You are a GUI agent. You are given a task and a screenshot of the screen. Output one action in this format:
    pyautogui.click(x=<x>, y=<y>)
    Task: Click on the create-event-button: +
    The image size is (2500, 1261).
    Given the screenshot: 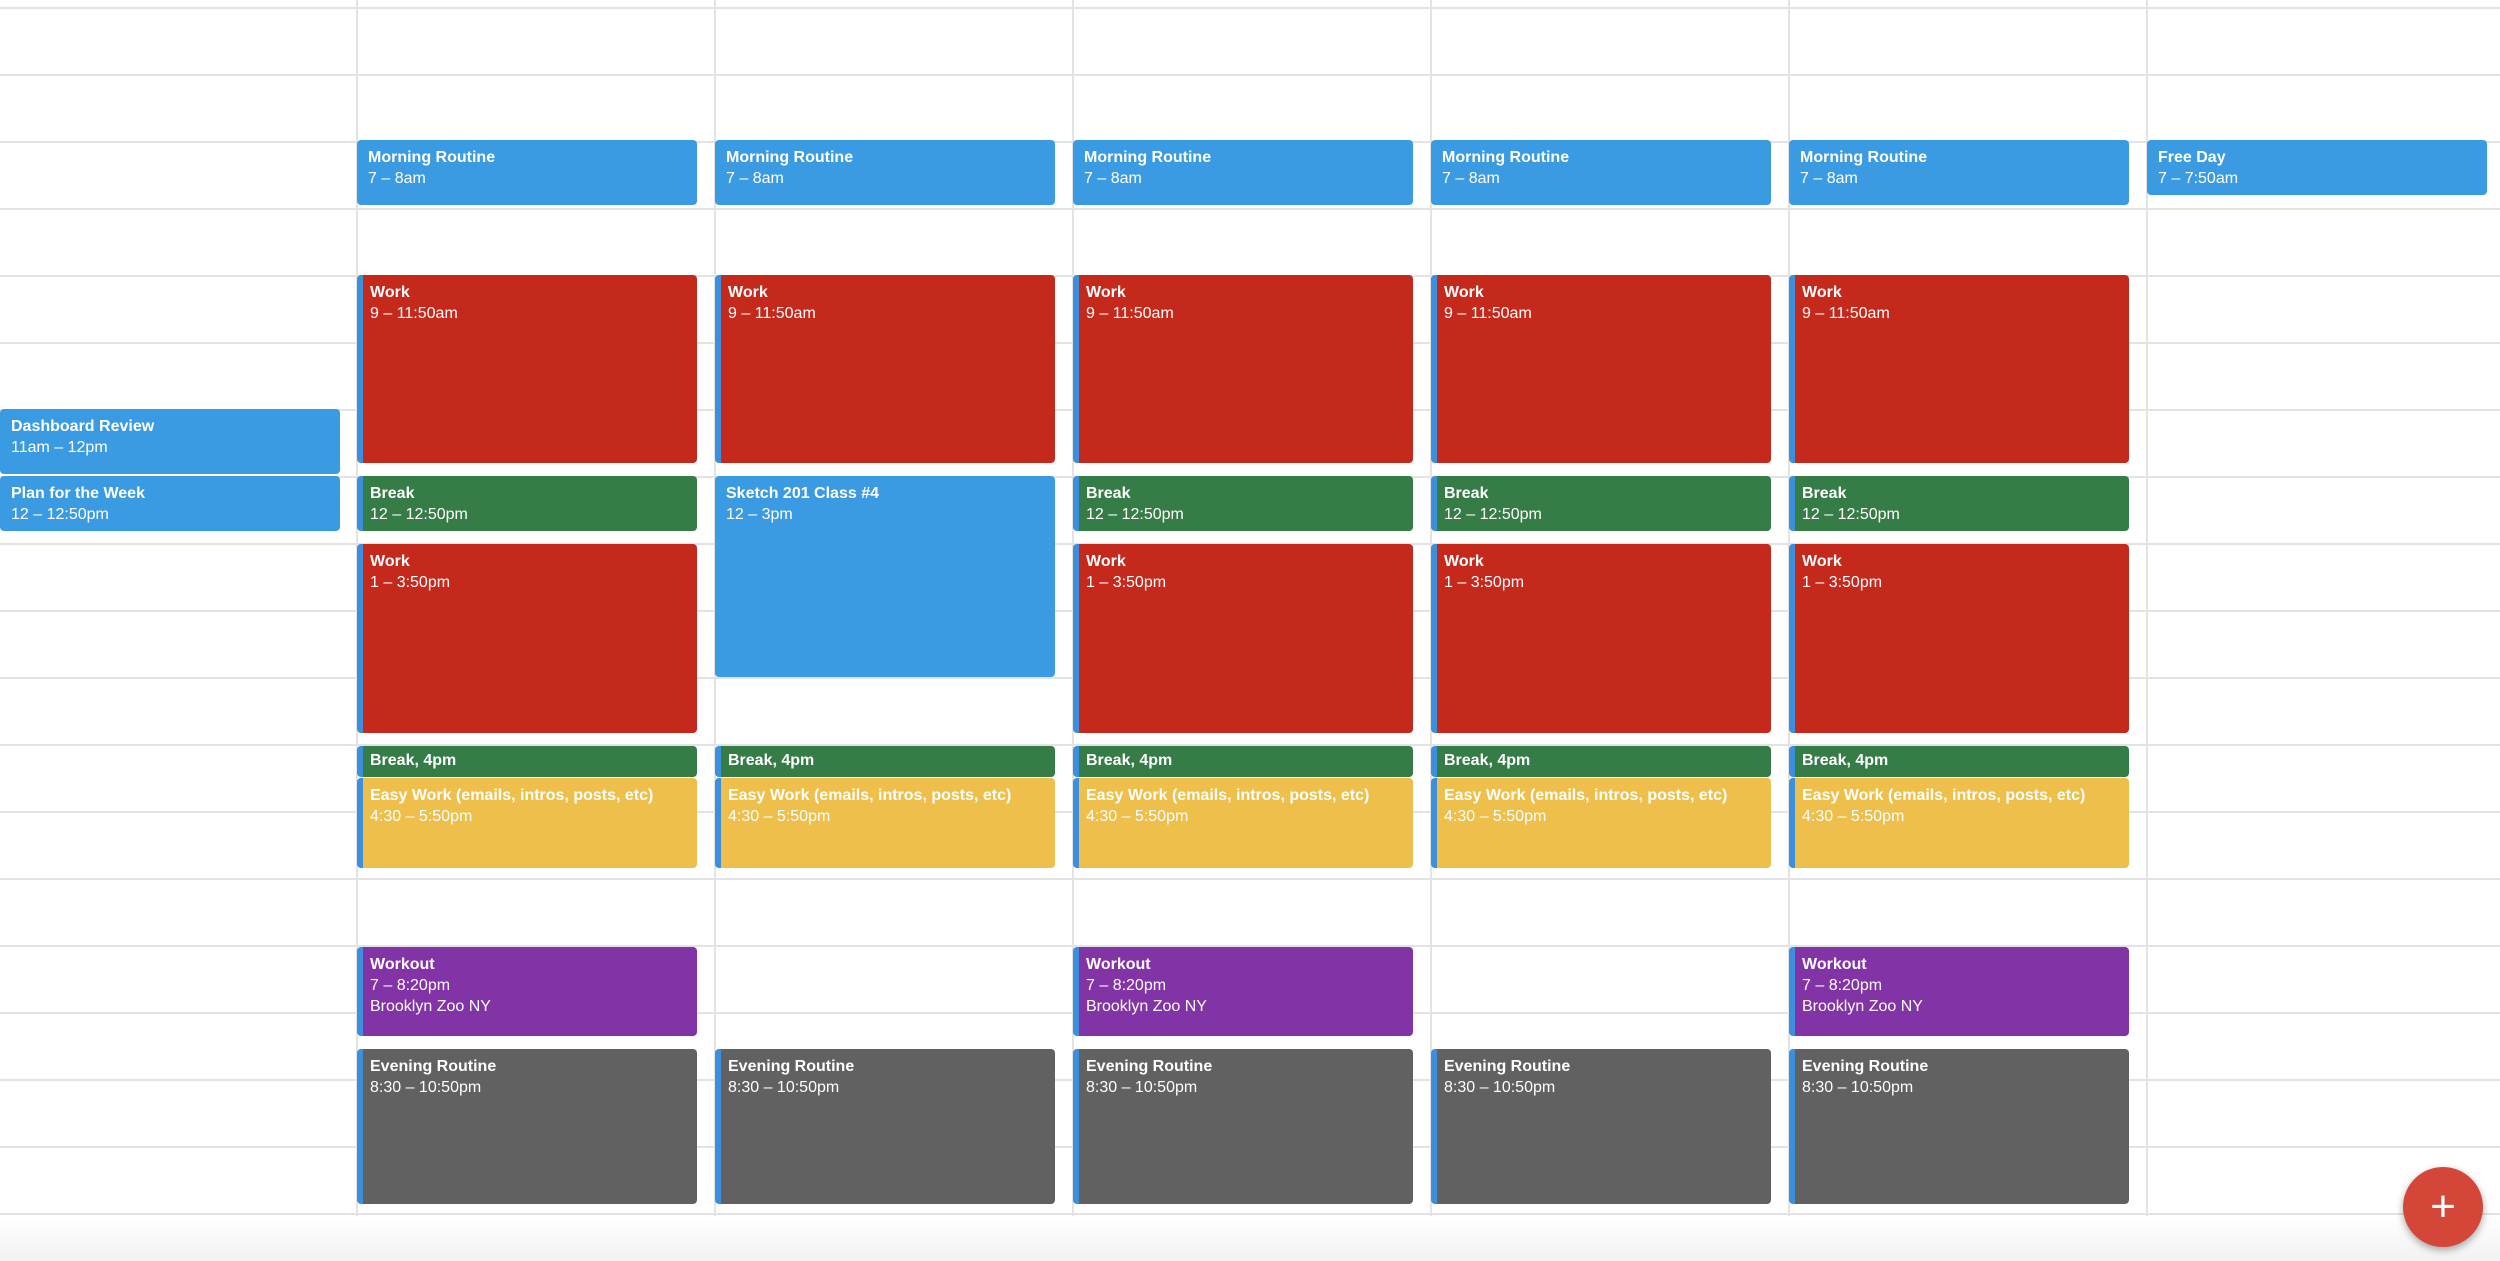 What is the action you would take?
    pyautogui.click(x=2443, y=1207)
    